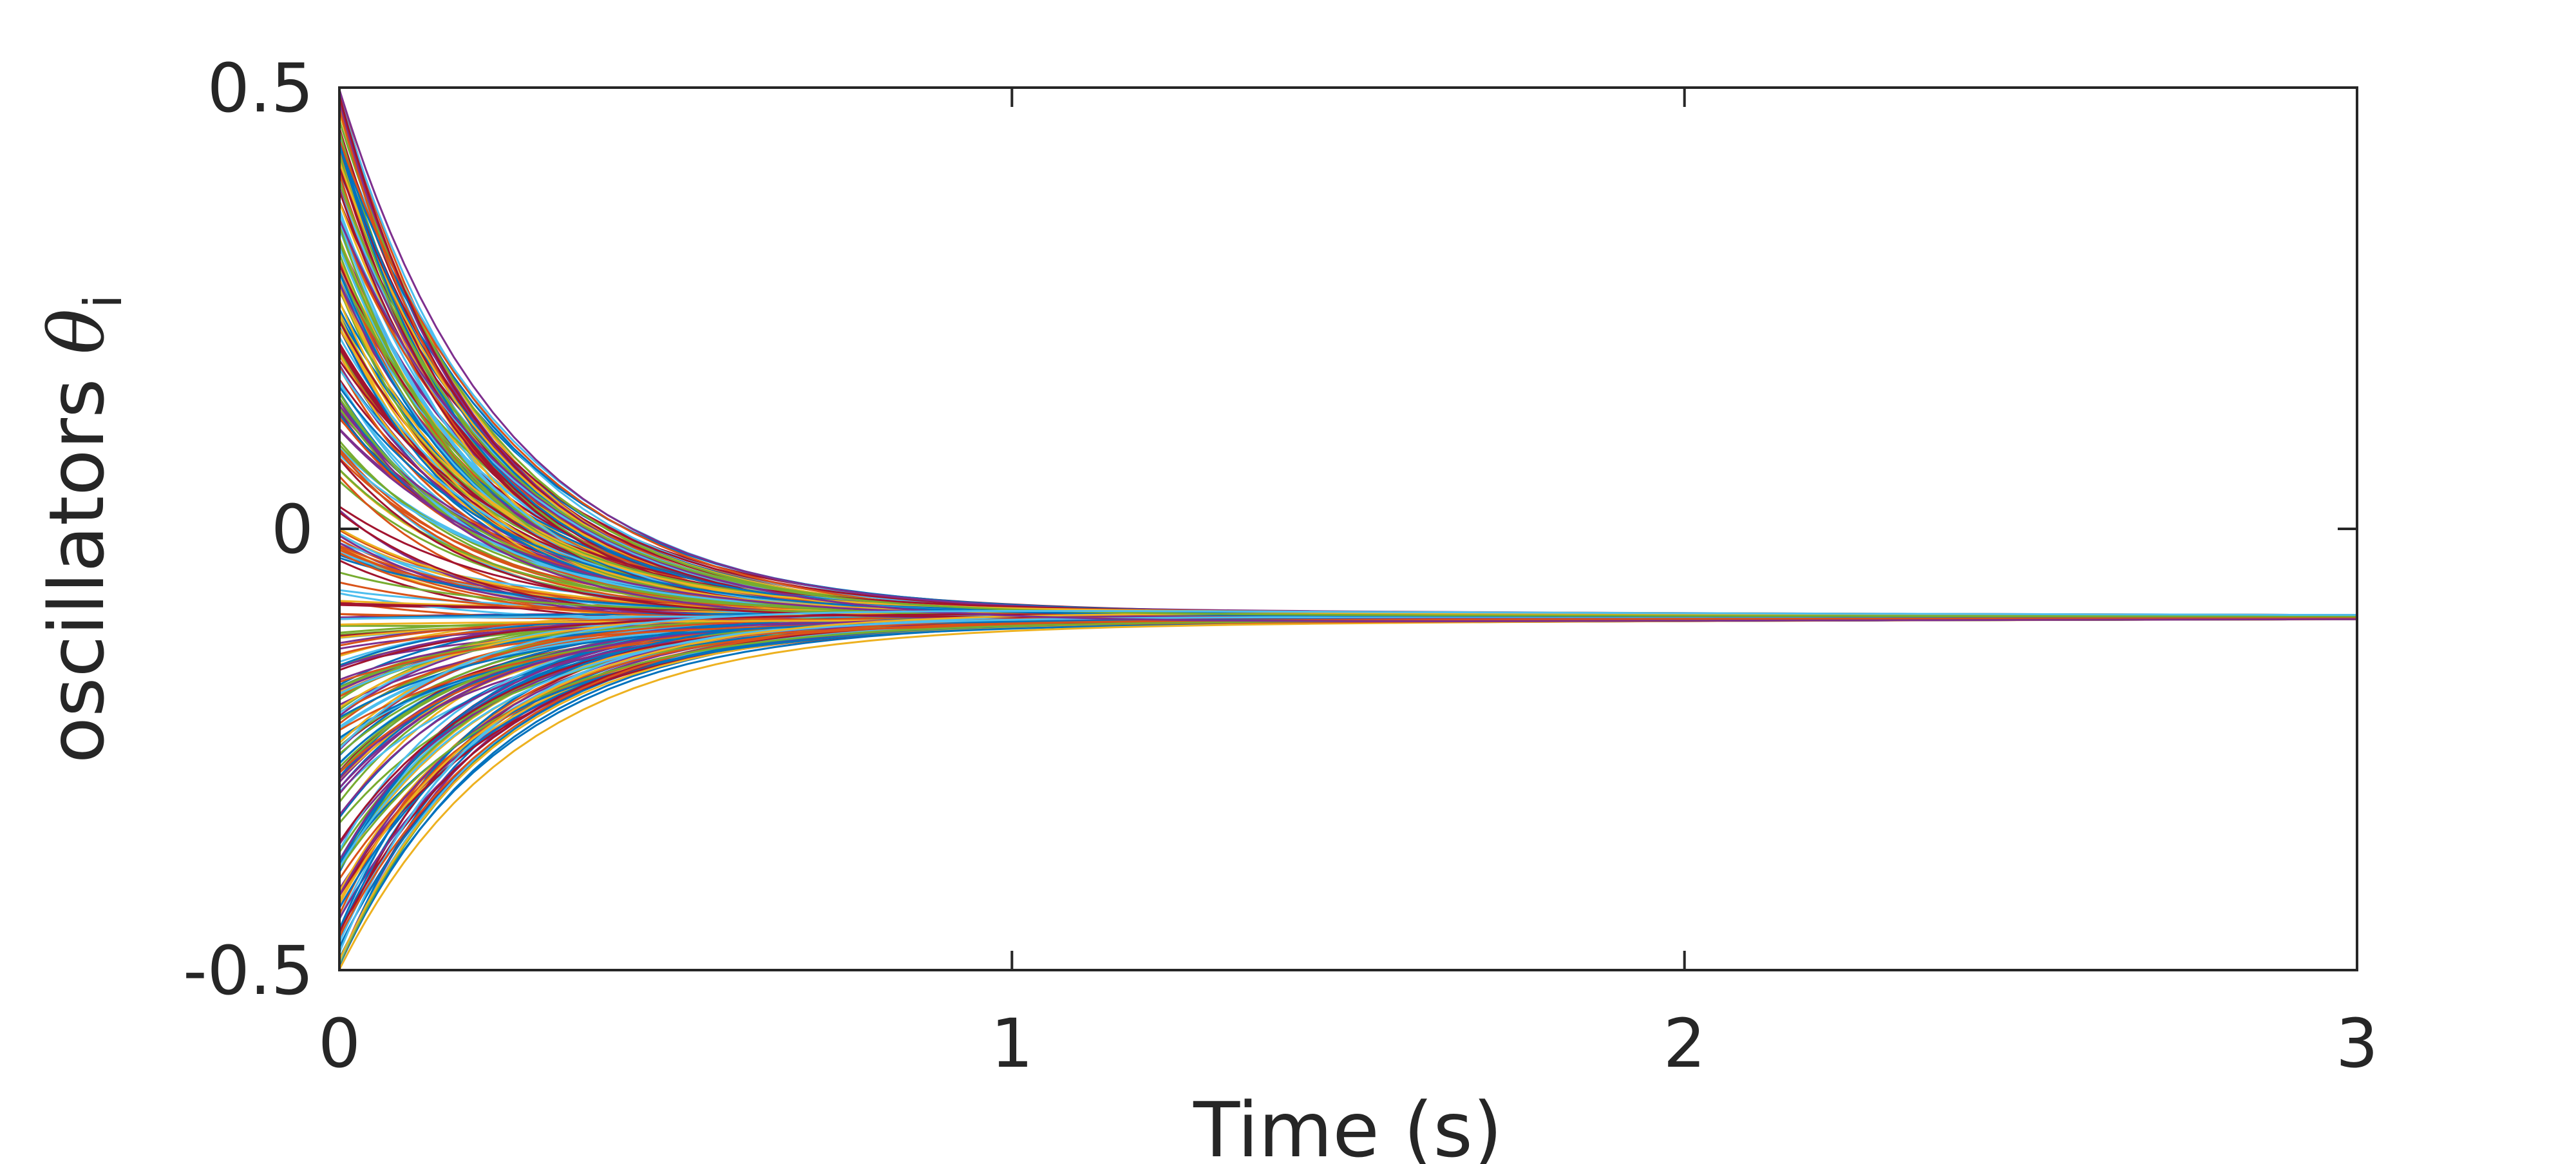 The width and height of the screenshot is (2576, 1164). What do you see at coordinates (248, 529) in the screenshot?
I see `y-tick-labels: -0.5 0 0.5` at bounding box center [248, 529].